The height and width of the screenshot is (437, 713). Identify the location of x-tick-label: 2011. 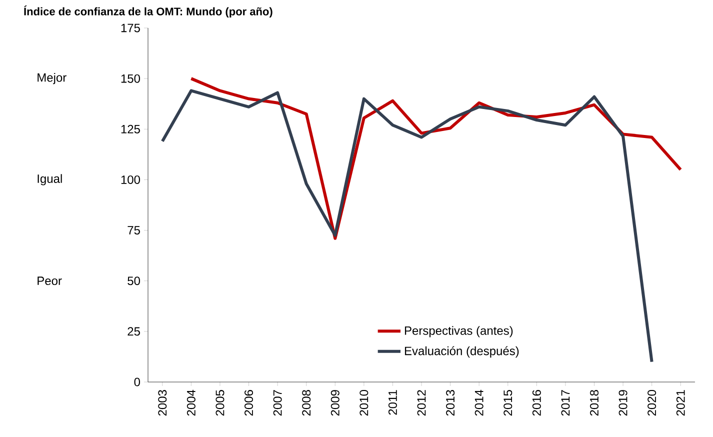
(392, 402).